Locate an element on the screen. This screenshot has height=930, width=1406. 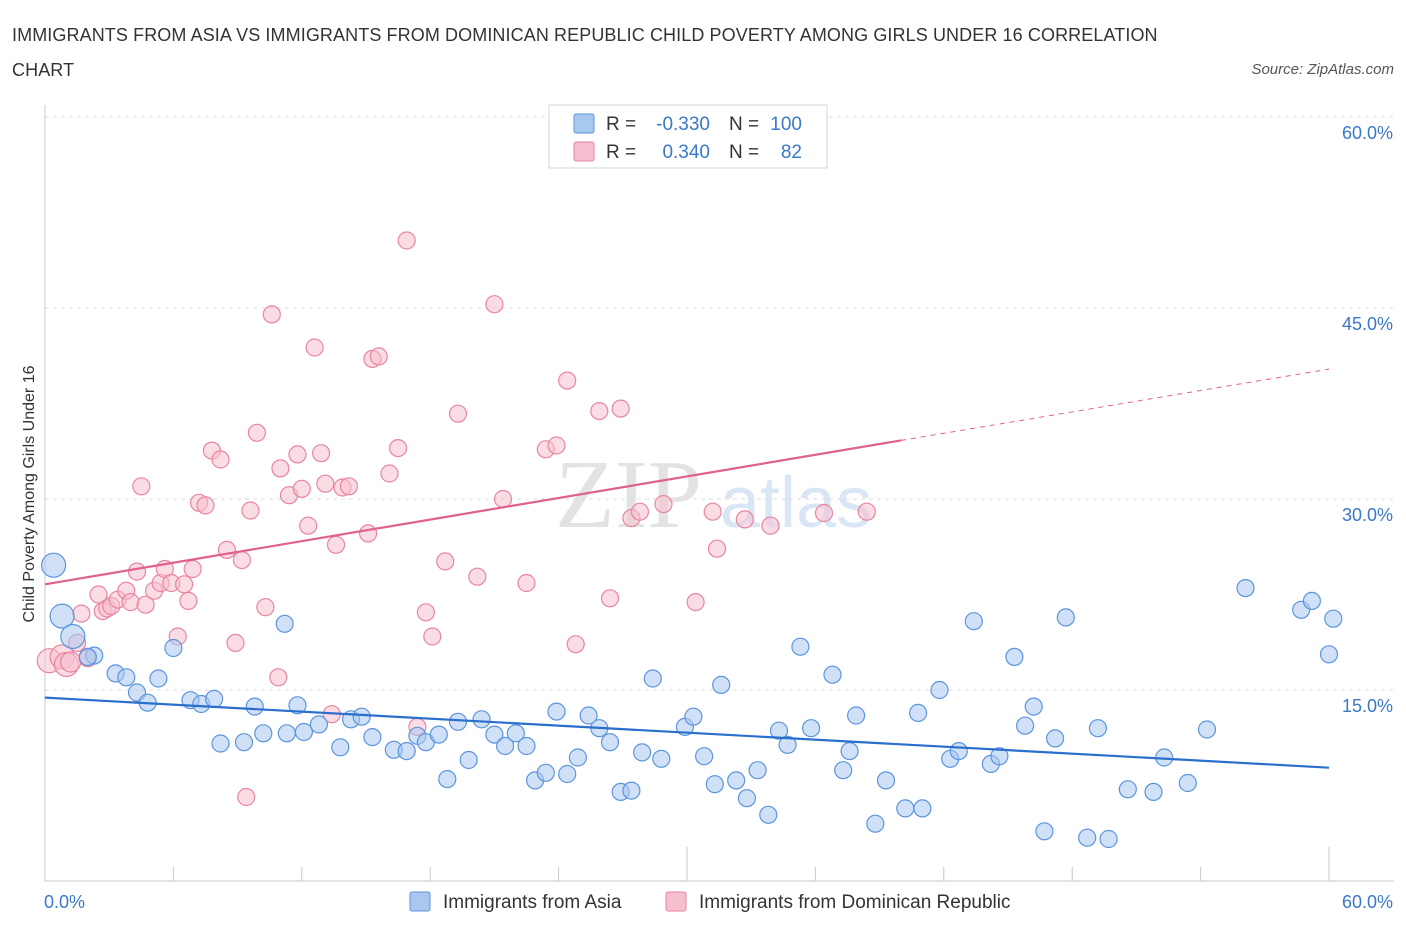
y-tick-label-45: 45.0% is located at coordinates (1367, 324).